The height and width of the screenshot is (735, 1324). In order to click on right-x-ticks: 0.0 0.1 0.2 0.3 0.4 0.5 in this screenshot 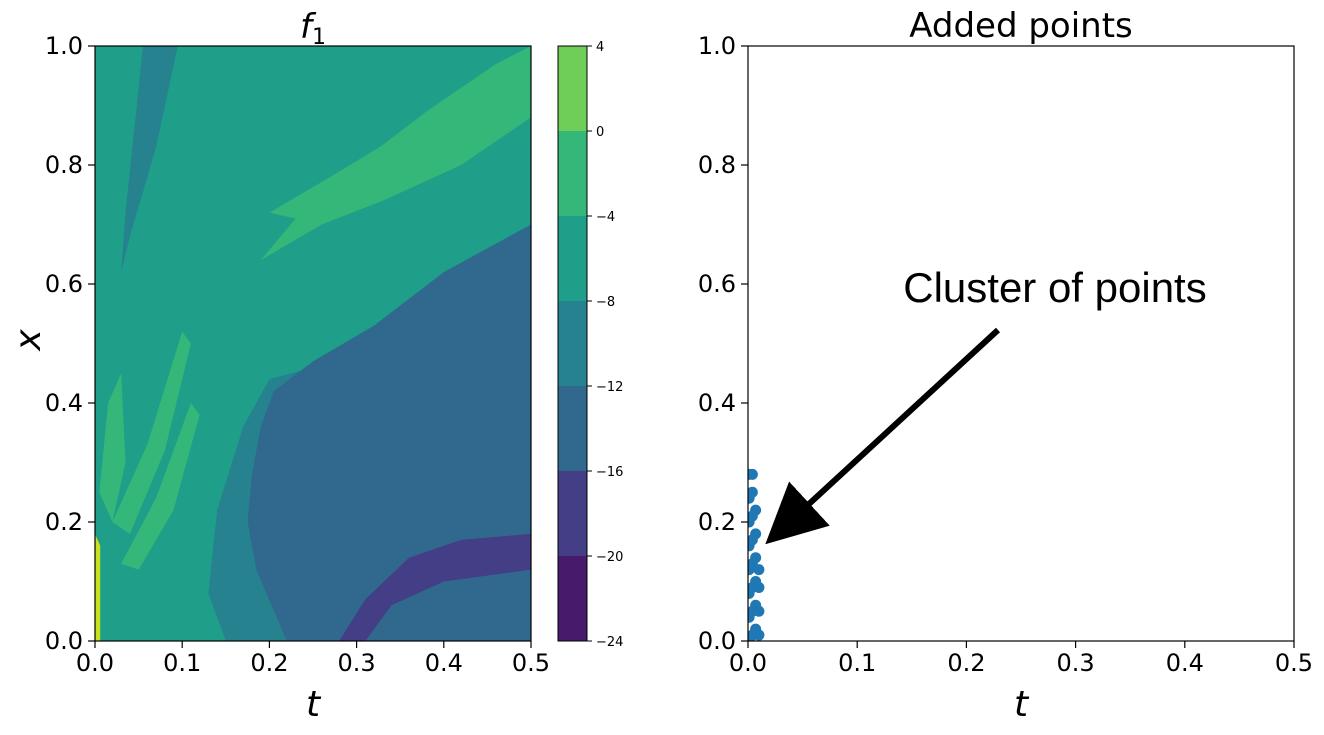, I will do `click(1021, 659)`.